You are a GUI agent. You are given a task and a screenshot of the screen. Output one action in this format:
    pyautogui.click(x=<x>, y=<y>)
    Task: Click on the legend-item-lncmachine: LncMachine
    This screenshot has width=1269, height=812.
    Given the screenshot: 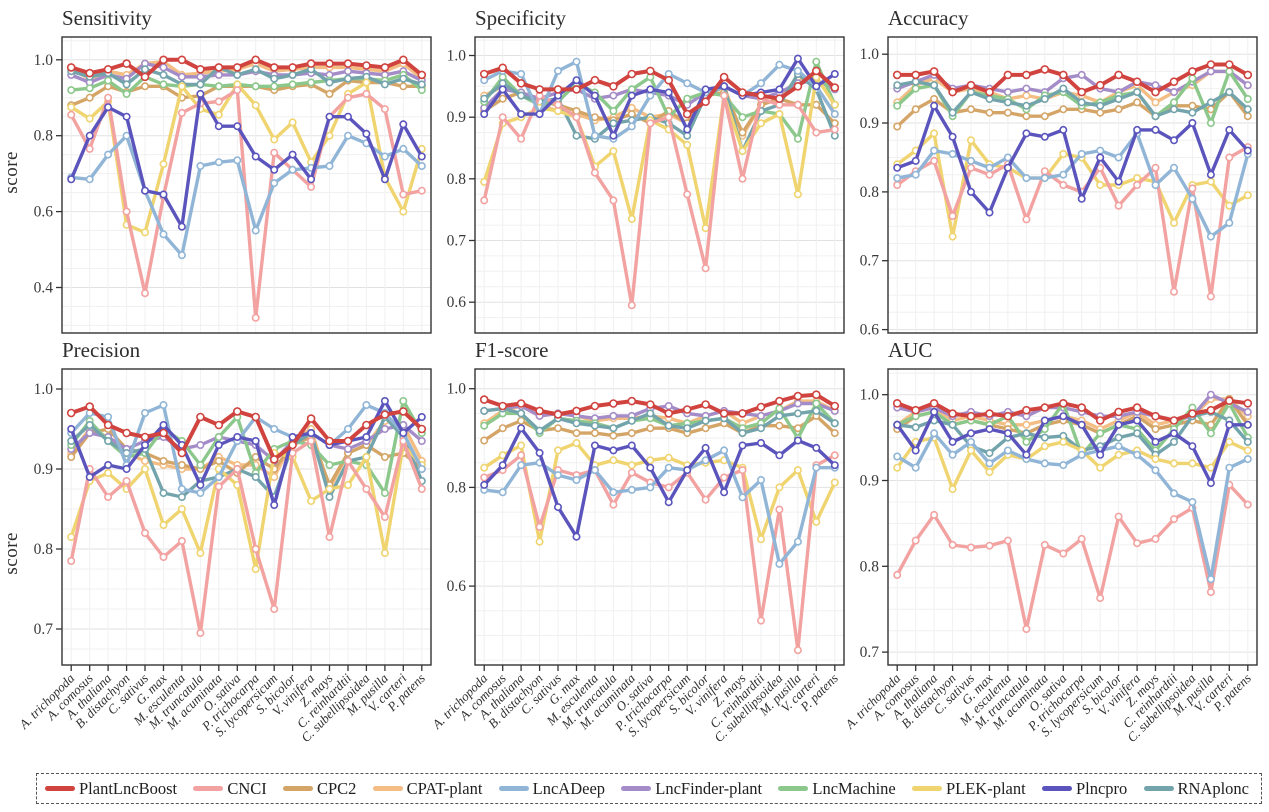 What is the action you would take?
    pyautogui.click(x=837, y=788)
    